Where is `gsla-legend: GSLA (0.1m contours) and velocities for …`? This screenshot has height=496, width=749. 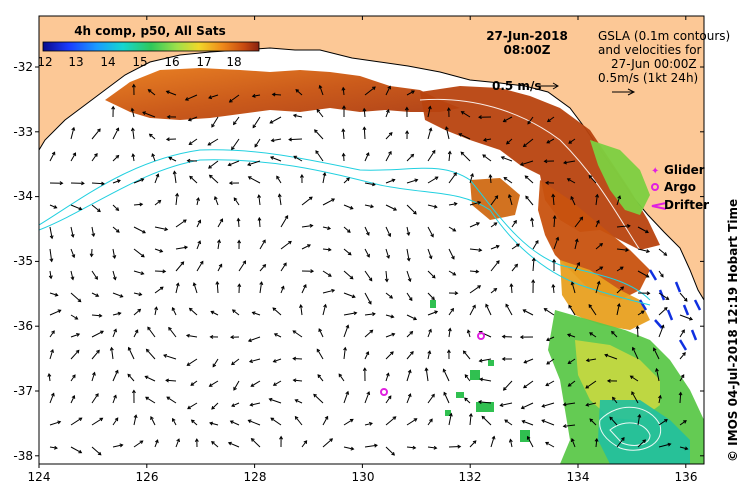
gsla-legend: GSLA (0.1m contours) and velocities for … is located at coordinates (664, 62).